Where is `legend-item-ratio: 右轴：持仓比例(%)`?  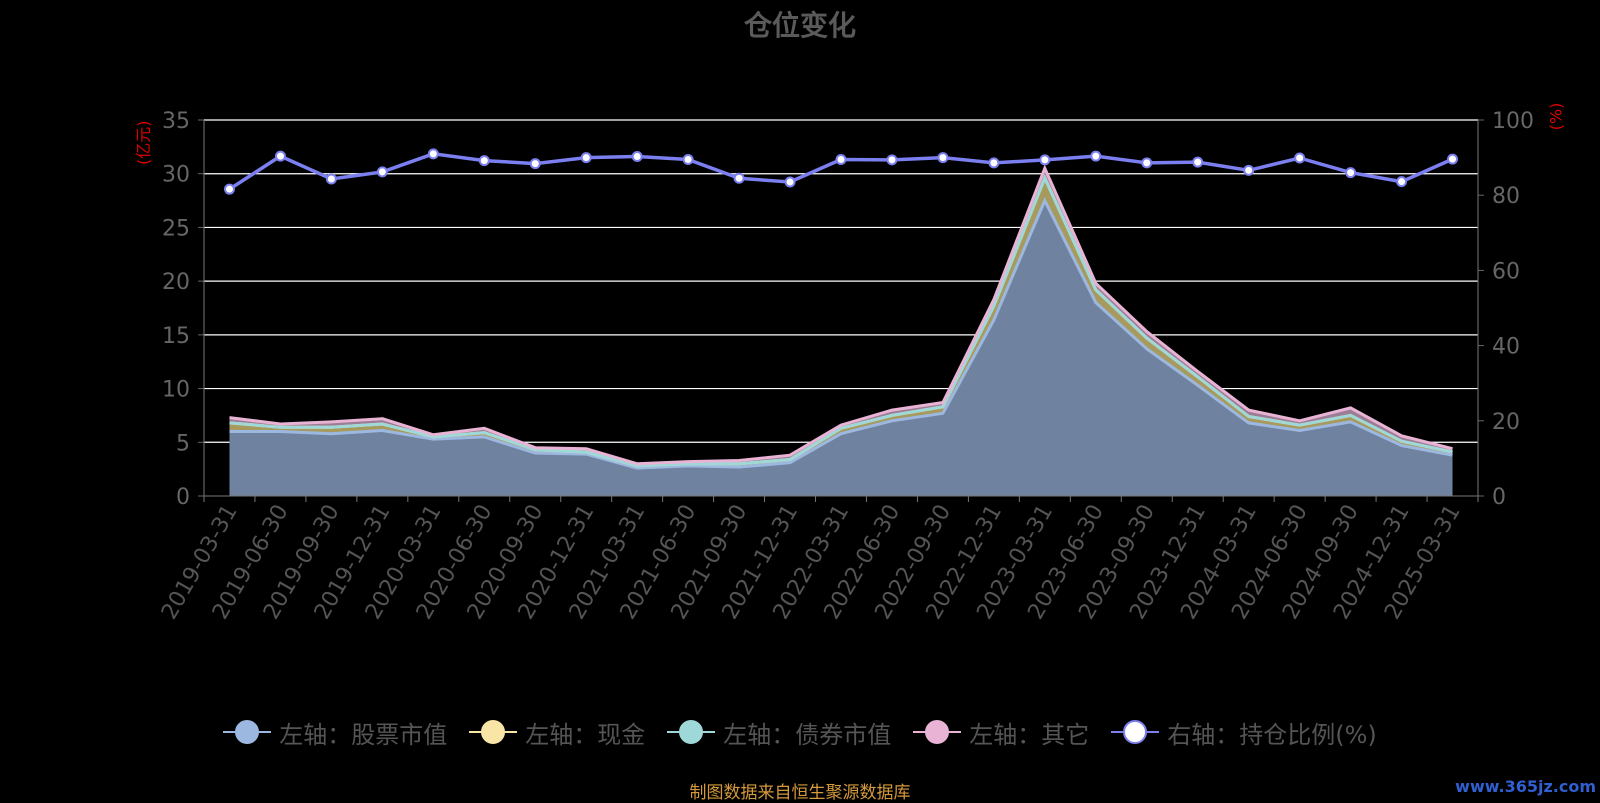
legend-item-ratio: 右轴：持仓比例(%) is located at coordinates (1244, 732).